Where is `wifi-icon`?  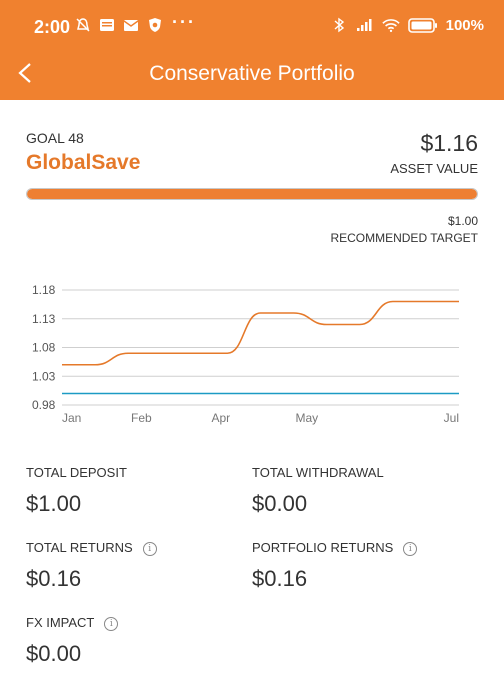
wifi-icon is located at coordinates (390, 25).